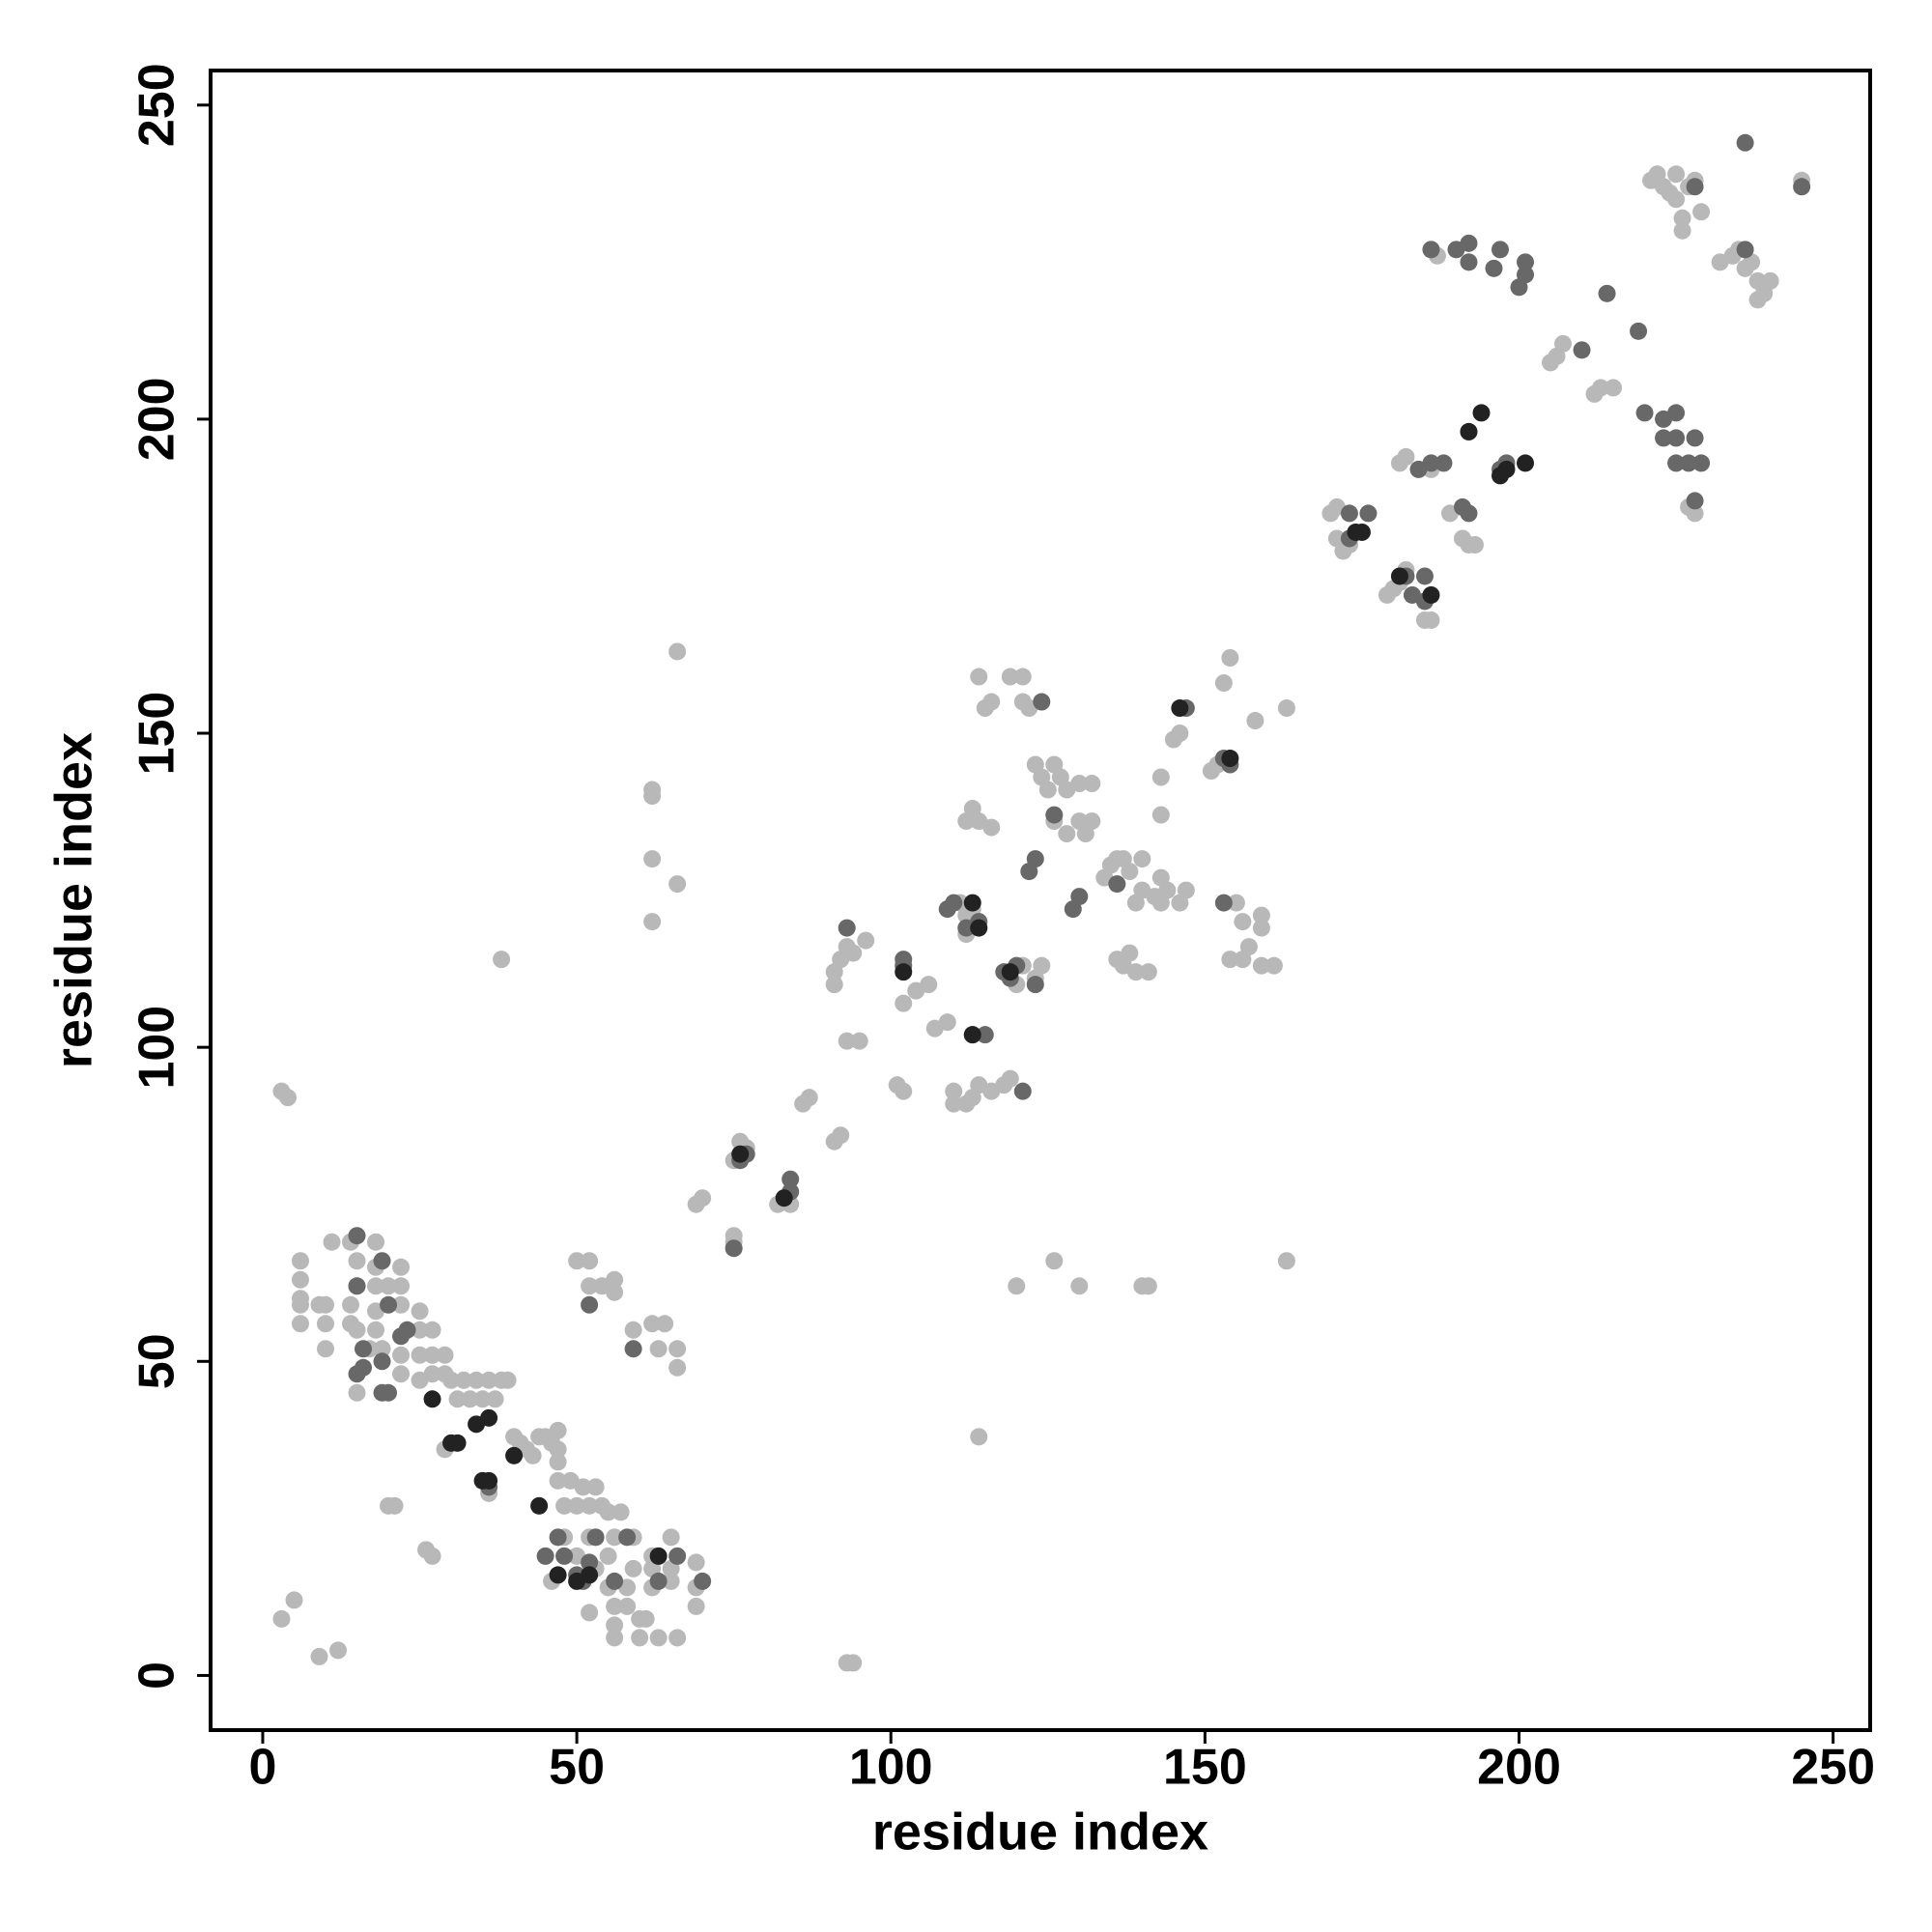 The width and height of the screenshot is (1932, 1932). I want to click on x-tick-label: 100, so click(891, 1768).